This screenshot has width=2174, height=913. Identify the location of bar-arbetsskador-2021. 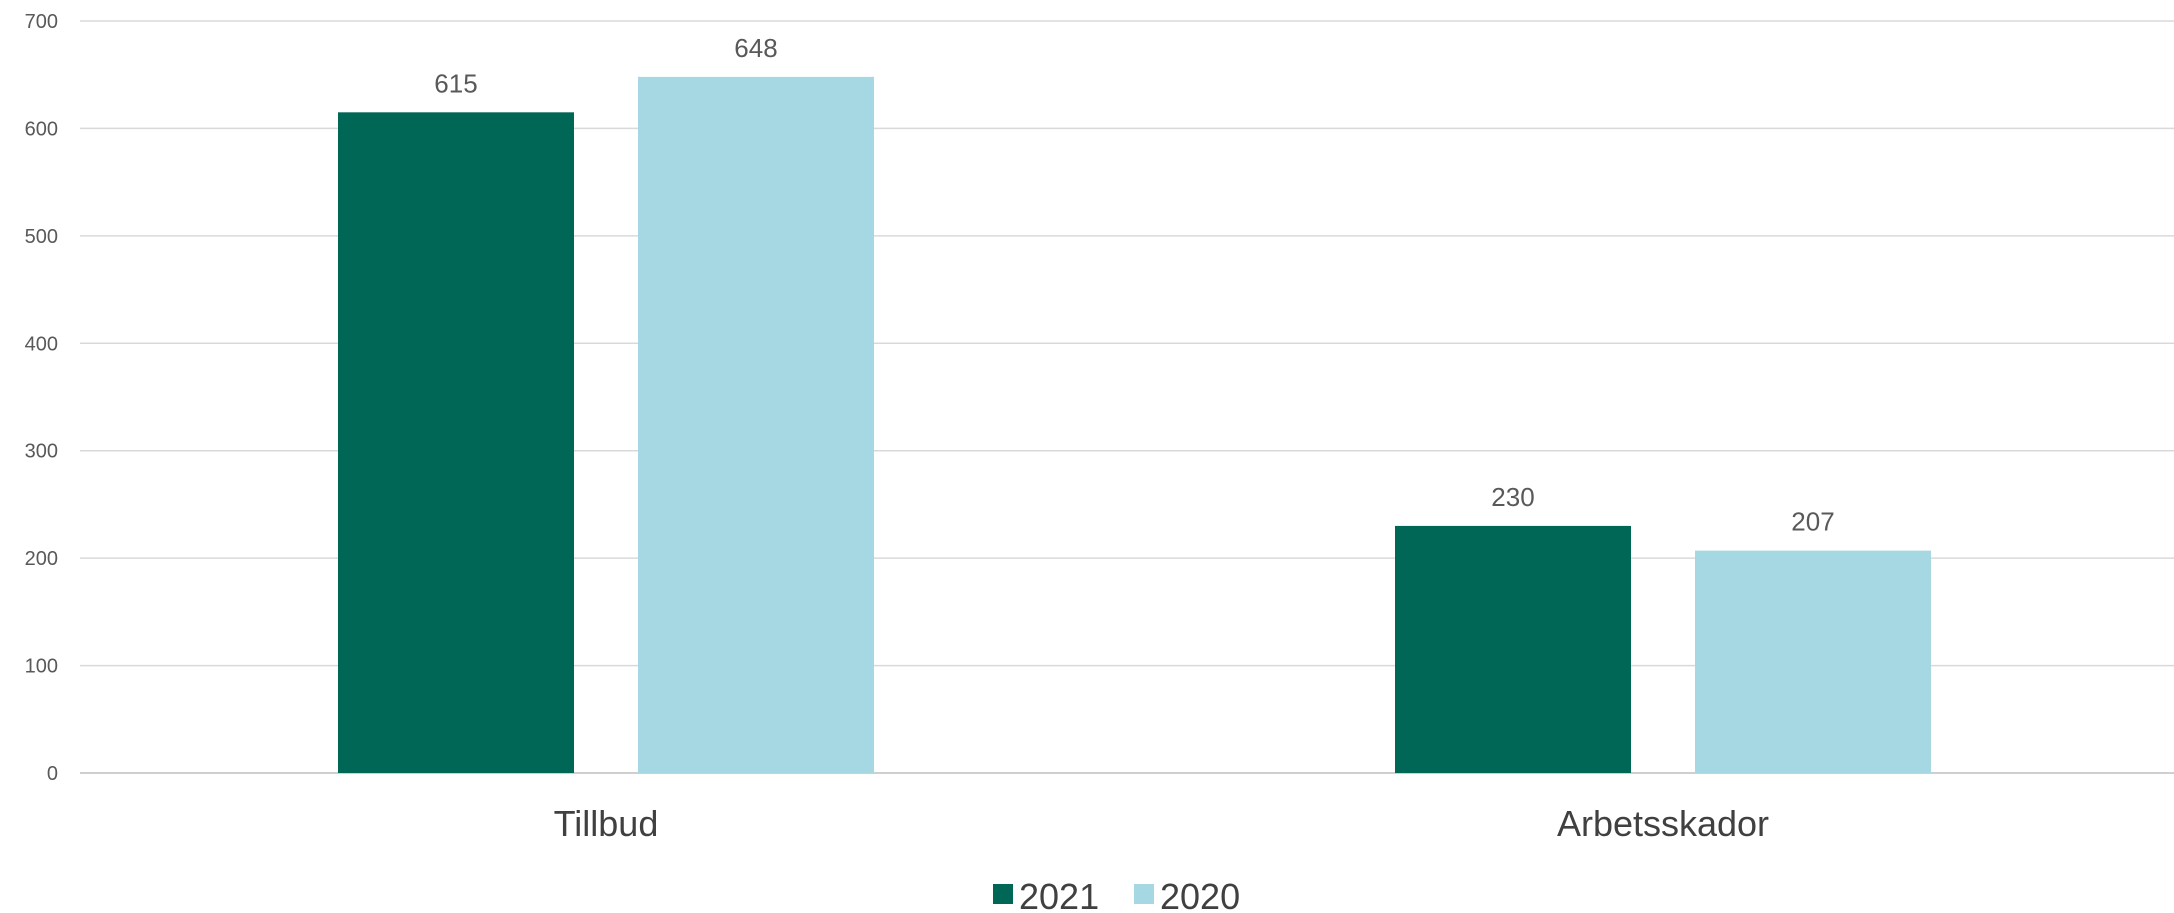
(1513, 649).